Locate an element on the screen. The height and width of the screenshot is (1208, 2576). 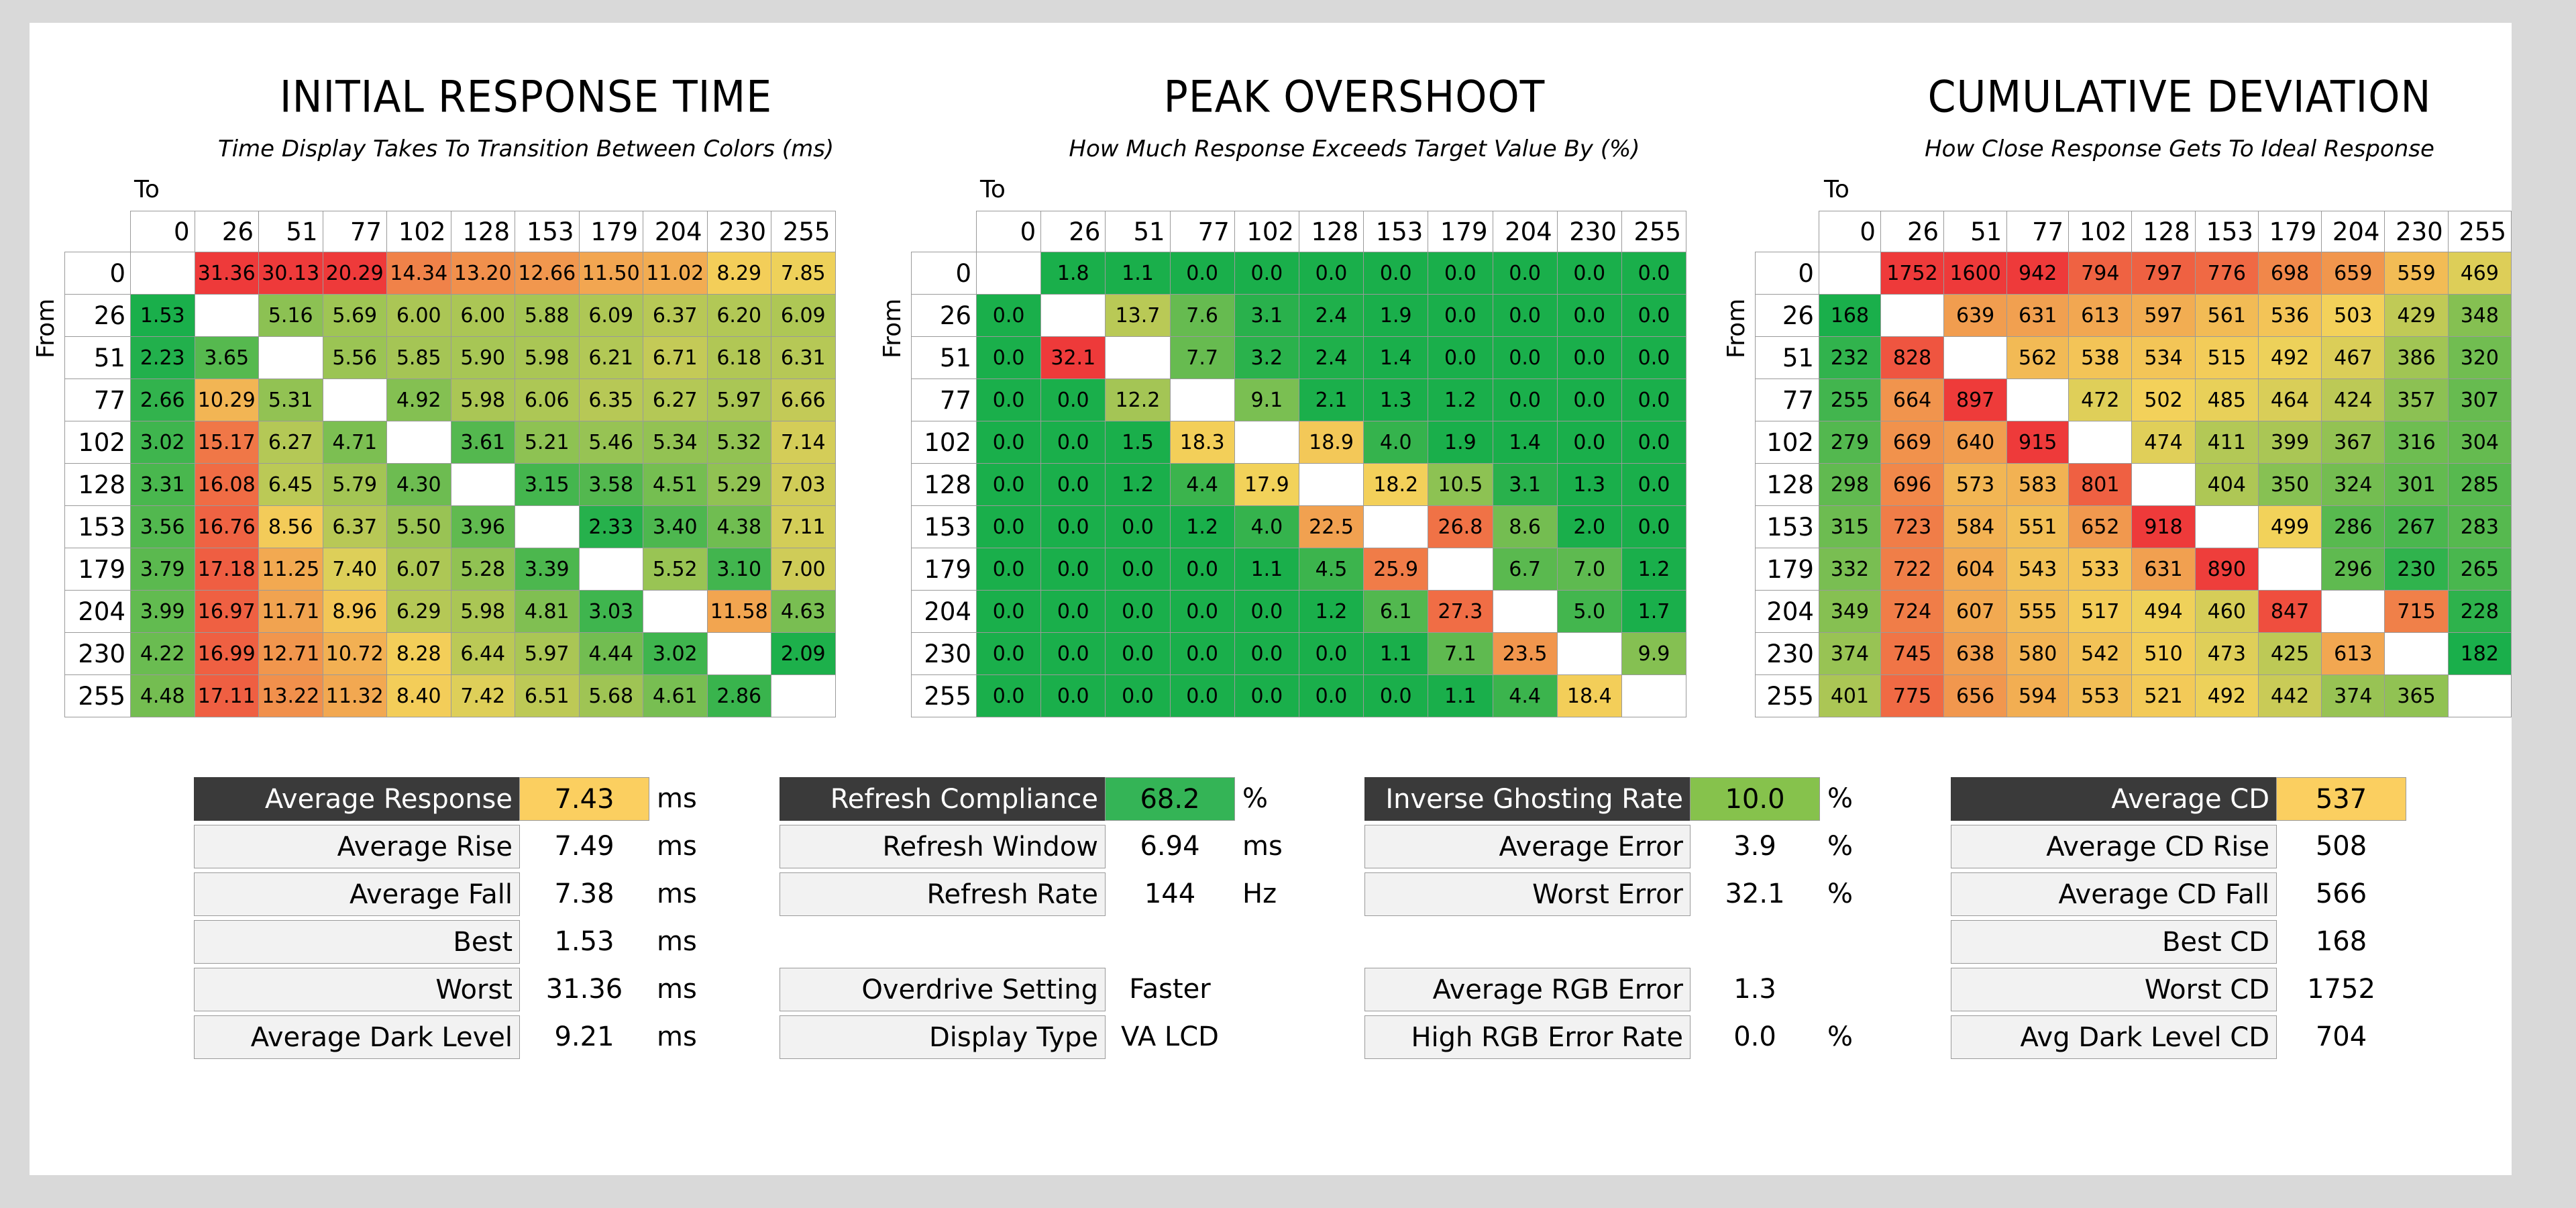
heatmap-cell: 4.0 is located at coordinates (1266, 526).